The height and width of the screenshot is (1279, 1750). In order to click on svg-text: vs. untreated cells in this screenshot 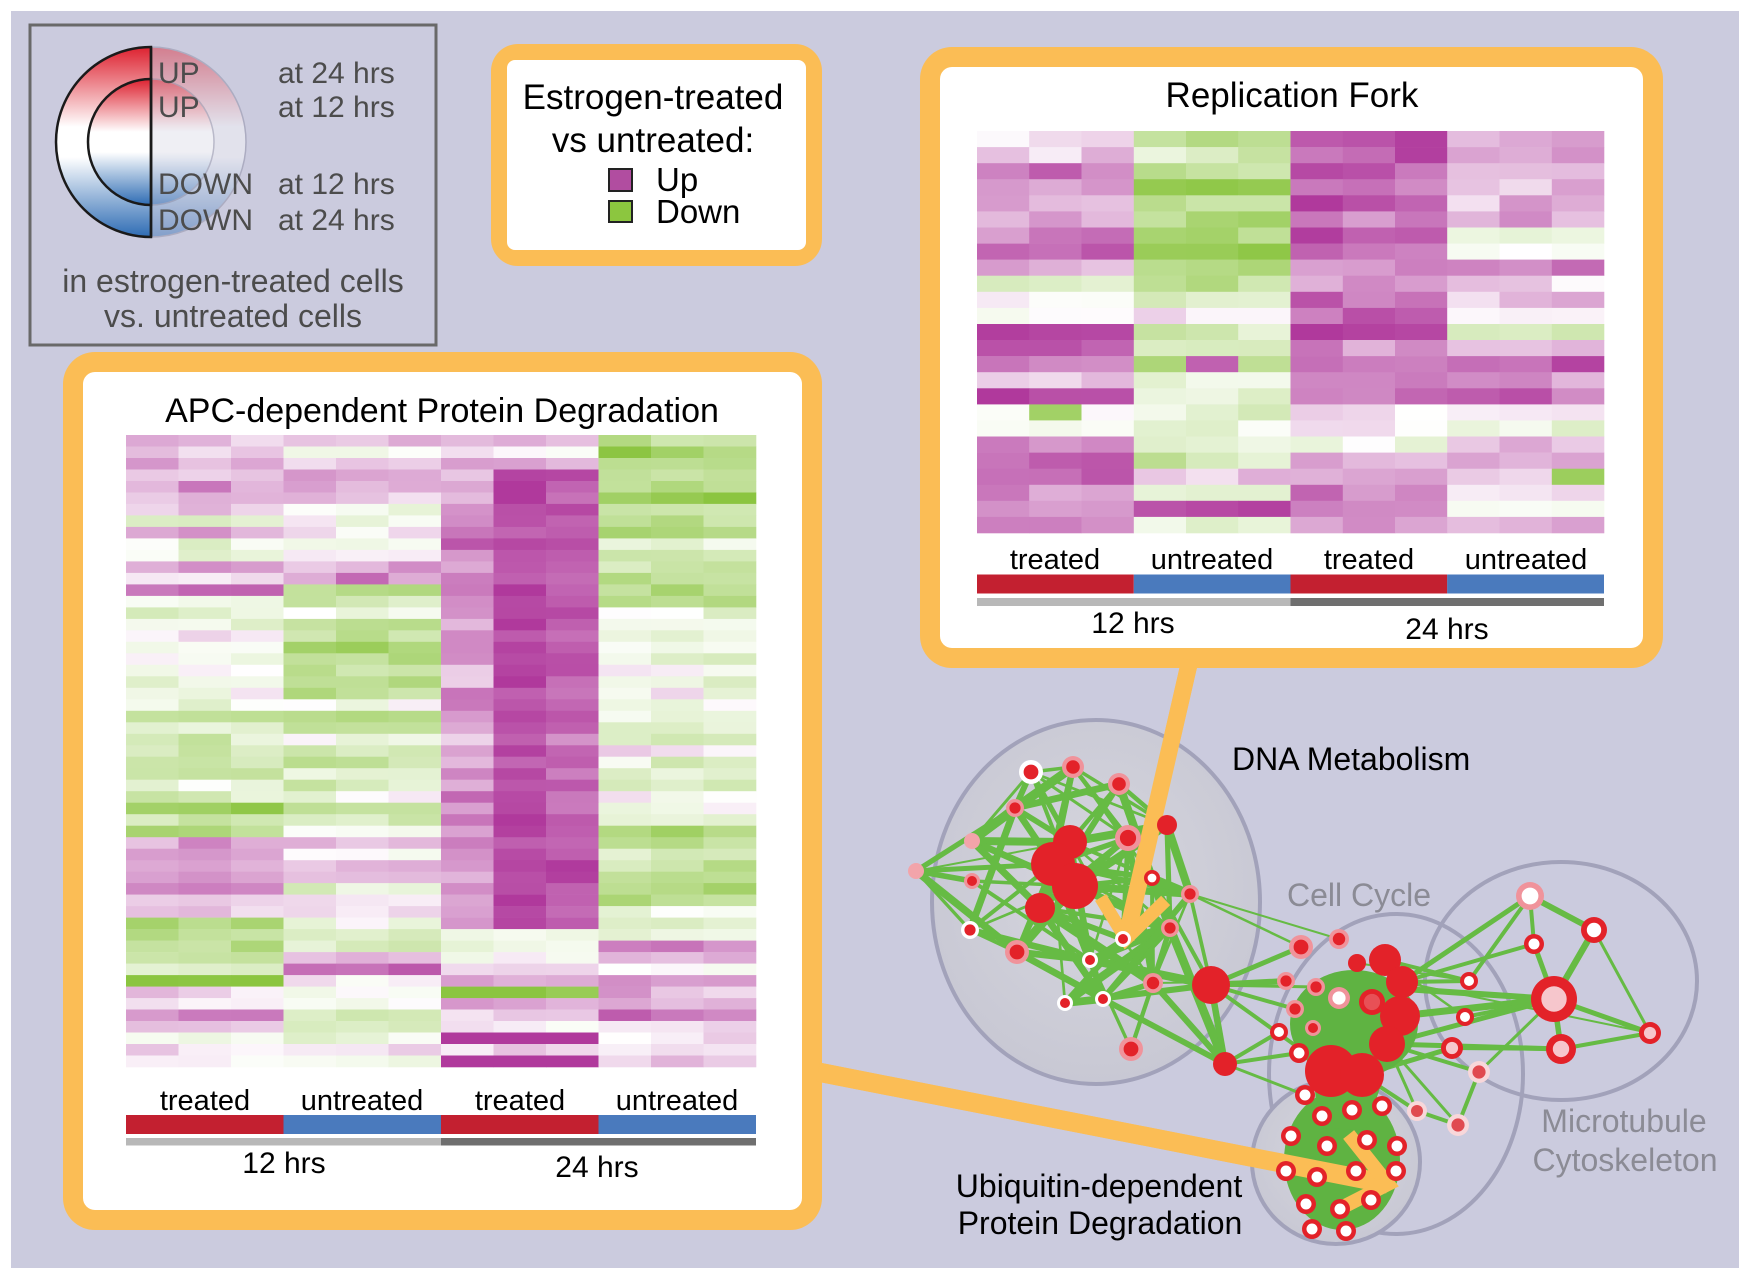, I will do `click(233, 316)`.